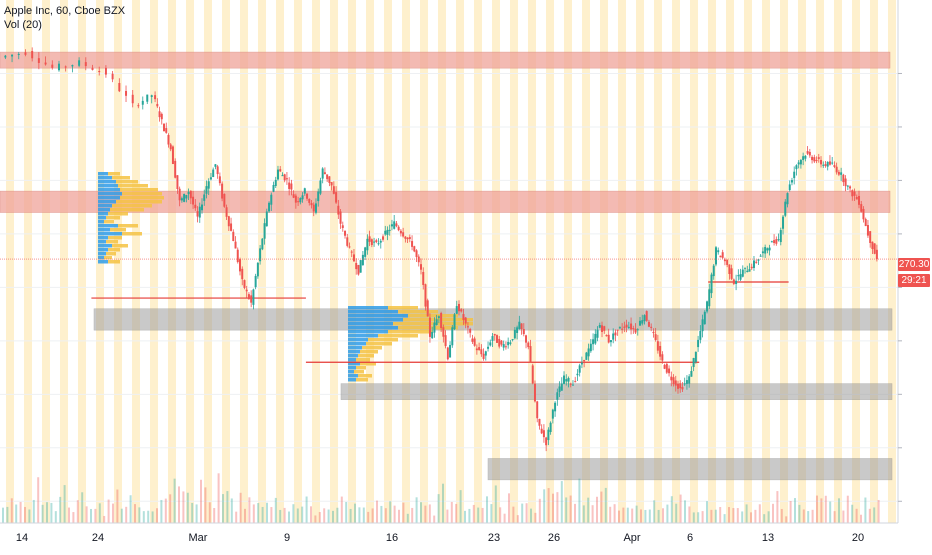  Describe the element at coordinates (109, 198) in the screenshot. I see `profile-a-bar` at that location.